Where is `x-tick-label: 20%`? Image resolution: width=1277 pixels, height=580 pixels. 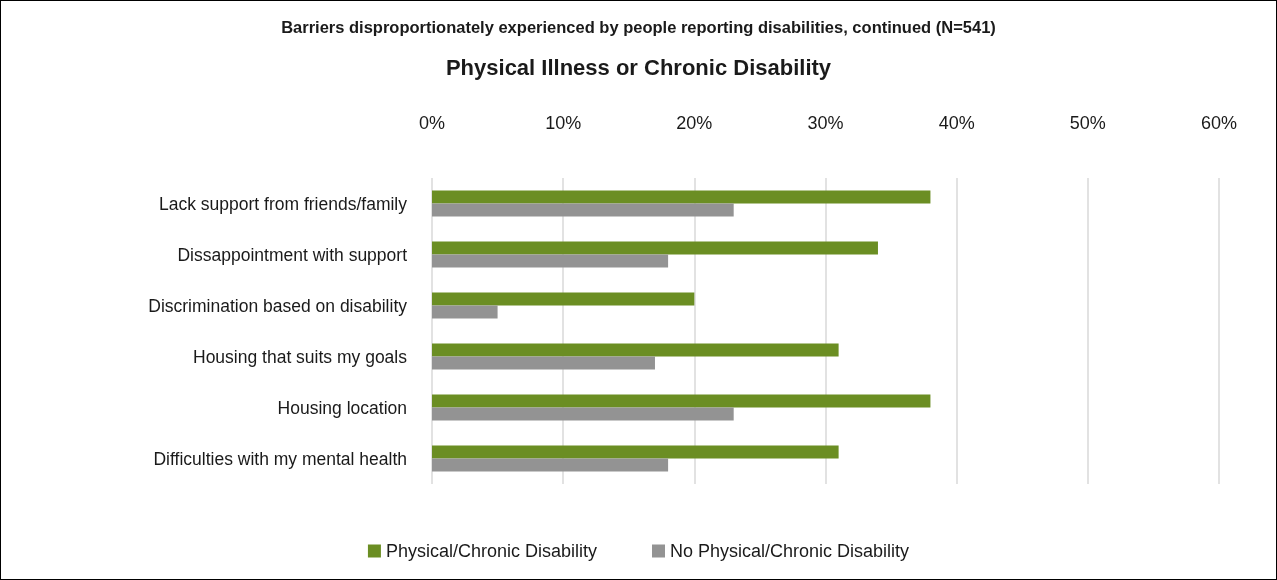
x-tick-label: 20% is located at coordinates (694, 123).